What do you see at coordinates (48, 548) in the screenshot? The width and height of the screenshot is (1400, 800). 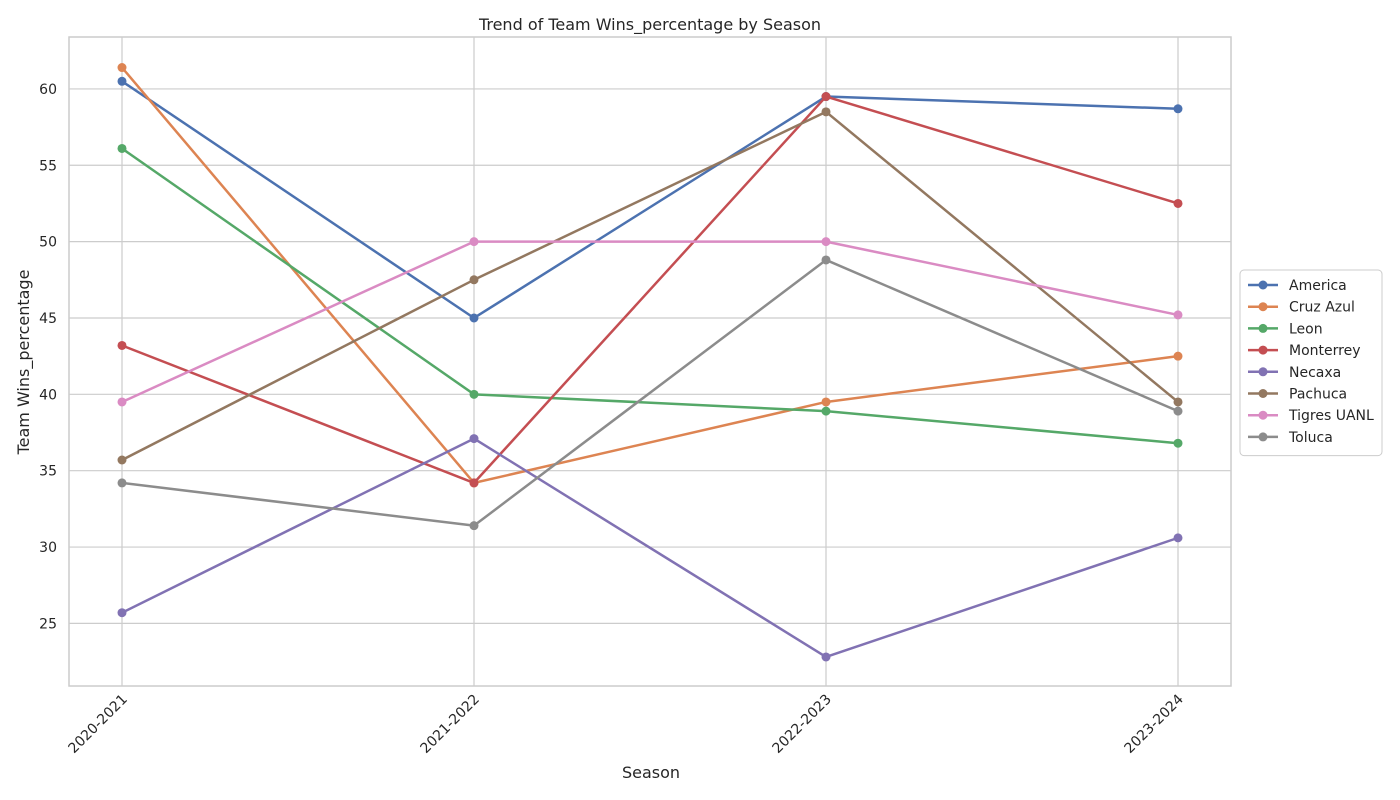 I see `y-tick-label: 30` at bounding box center [48, 548].